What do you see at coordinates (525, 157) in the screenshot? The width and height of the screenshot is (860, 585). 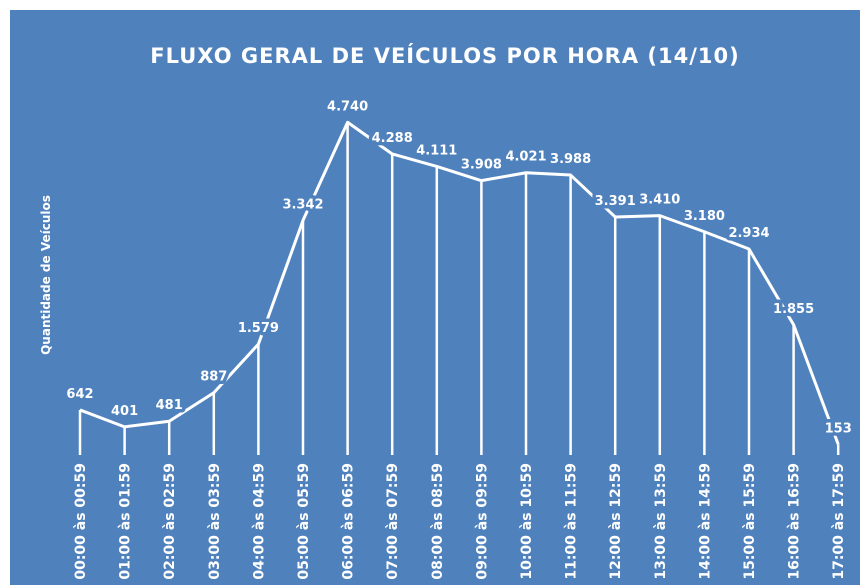 I see `data-label: 4.021` at bounding box center [525, 157].